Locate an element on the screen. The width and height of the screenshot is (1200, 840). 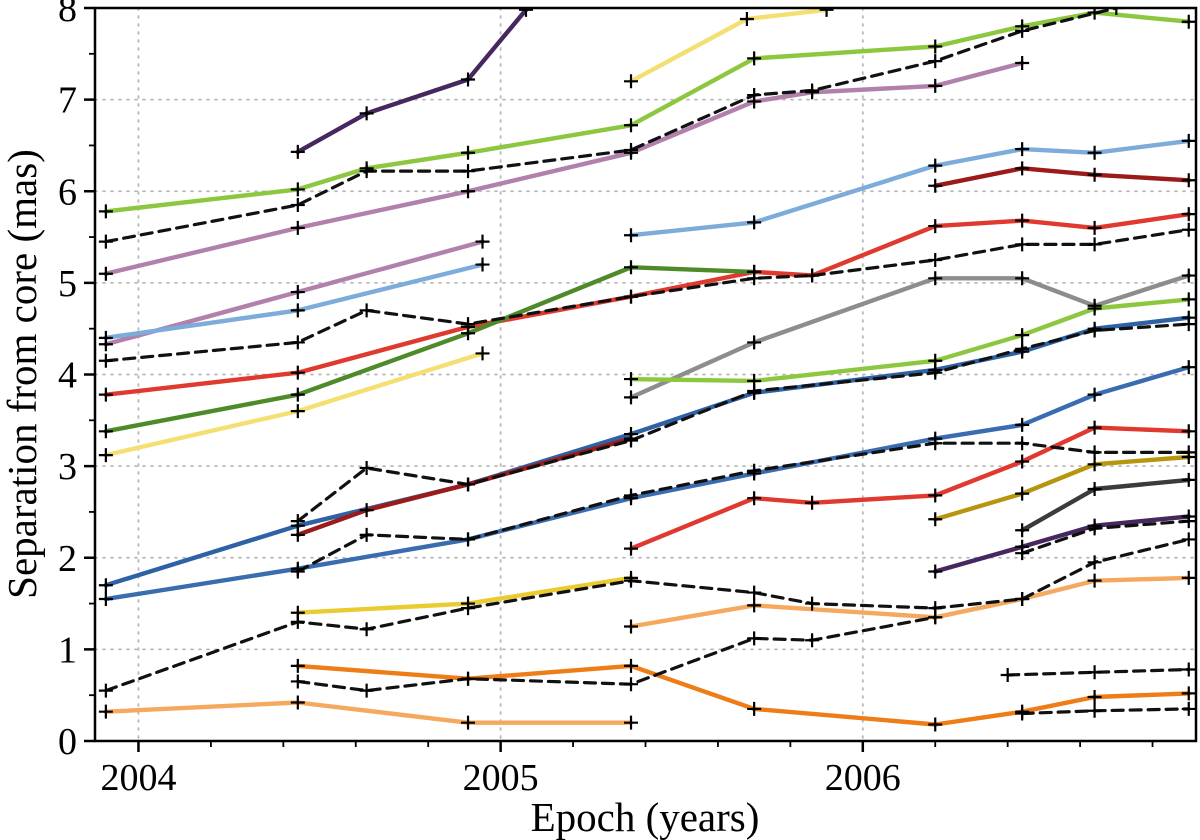
series-yellow-left is located at coordinates (294, 404).